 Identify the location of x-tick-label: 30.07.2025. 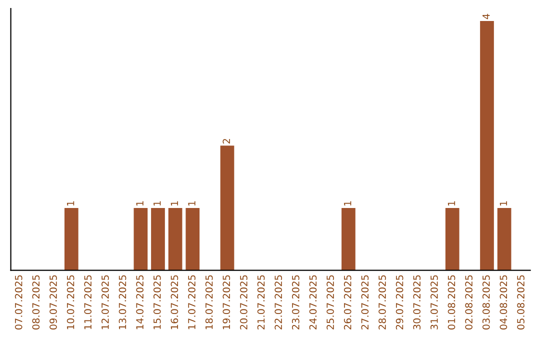
(417, 302).